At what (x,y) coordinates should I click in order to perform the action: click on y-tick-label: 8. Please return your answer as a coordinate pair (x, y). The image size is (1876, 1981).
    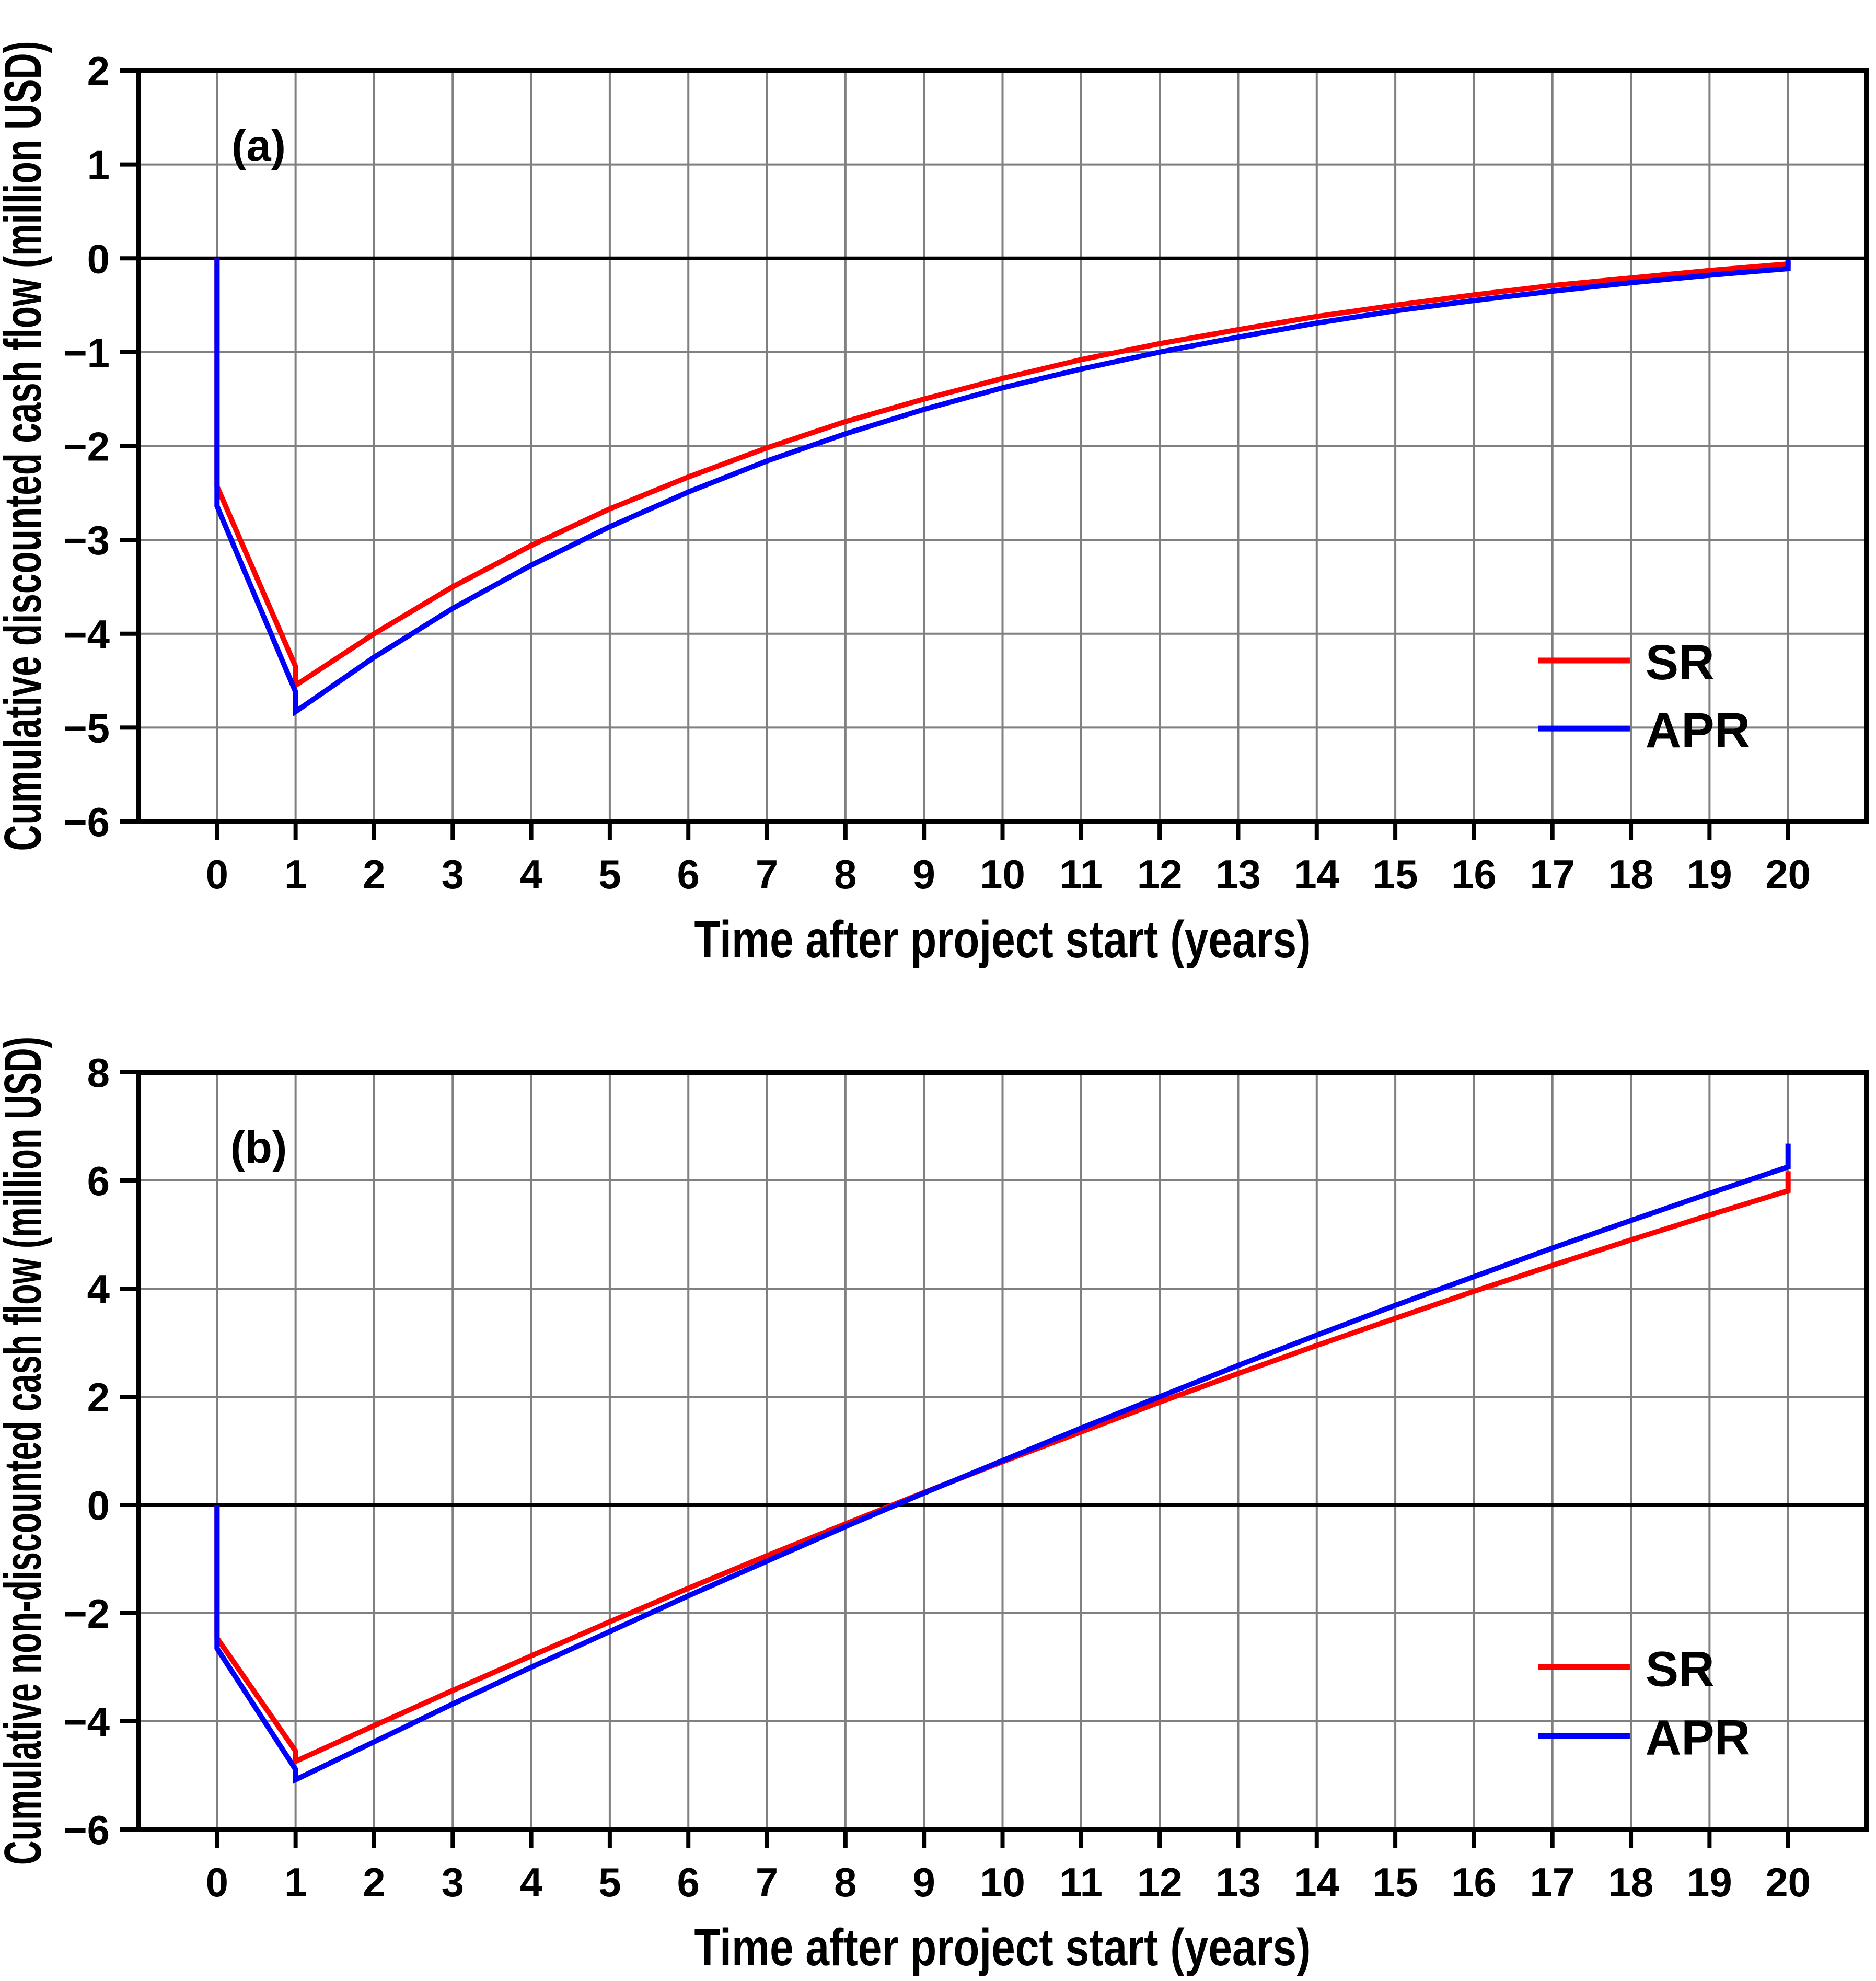
    Looking at the image, I should click on (98, 1073).